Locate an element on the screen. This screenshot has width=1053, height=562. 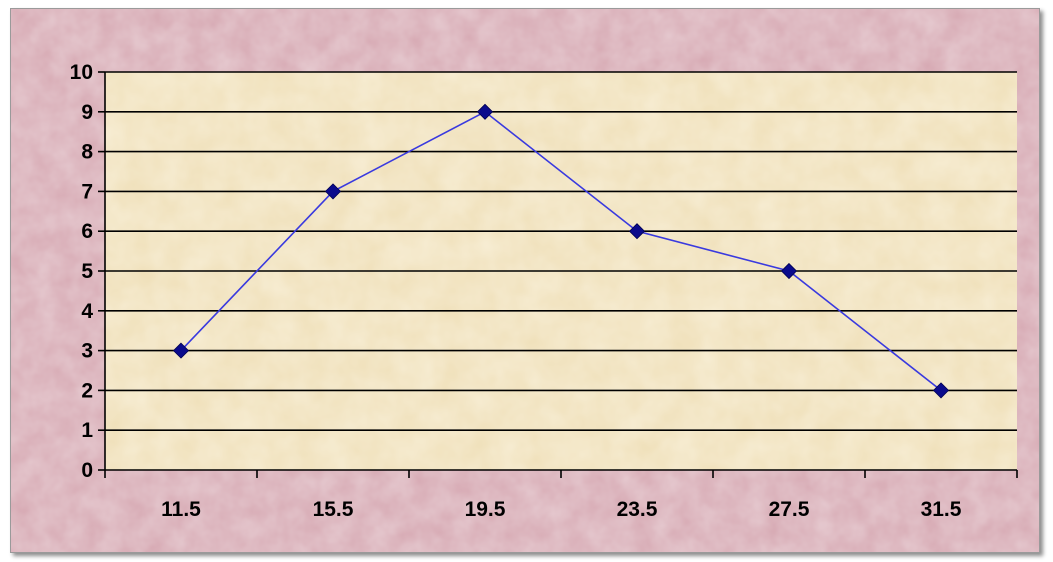
y-tick-label-0: 0 is located at coordinates (87, 470).